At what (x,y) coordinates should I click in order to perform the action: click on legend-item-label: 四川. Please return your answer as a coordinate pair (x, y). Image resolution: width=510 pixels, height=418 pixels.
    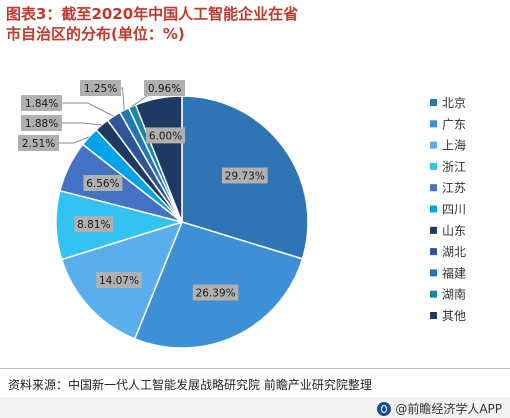
    Looking at the image, I should click on (454, 210).